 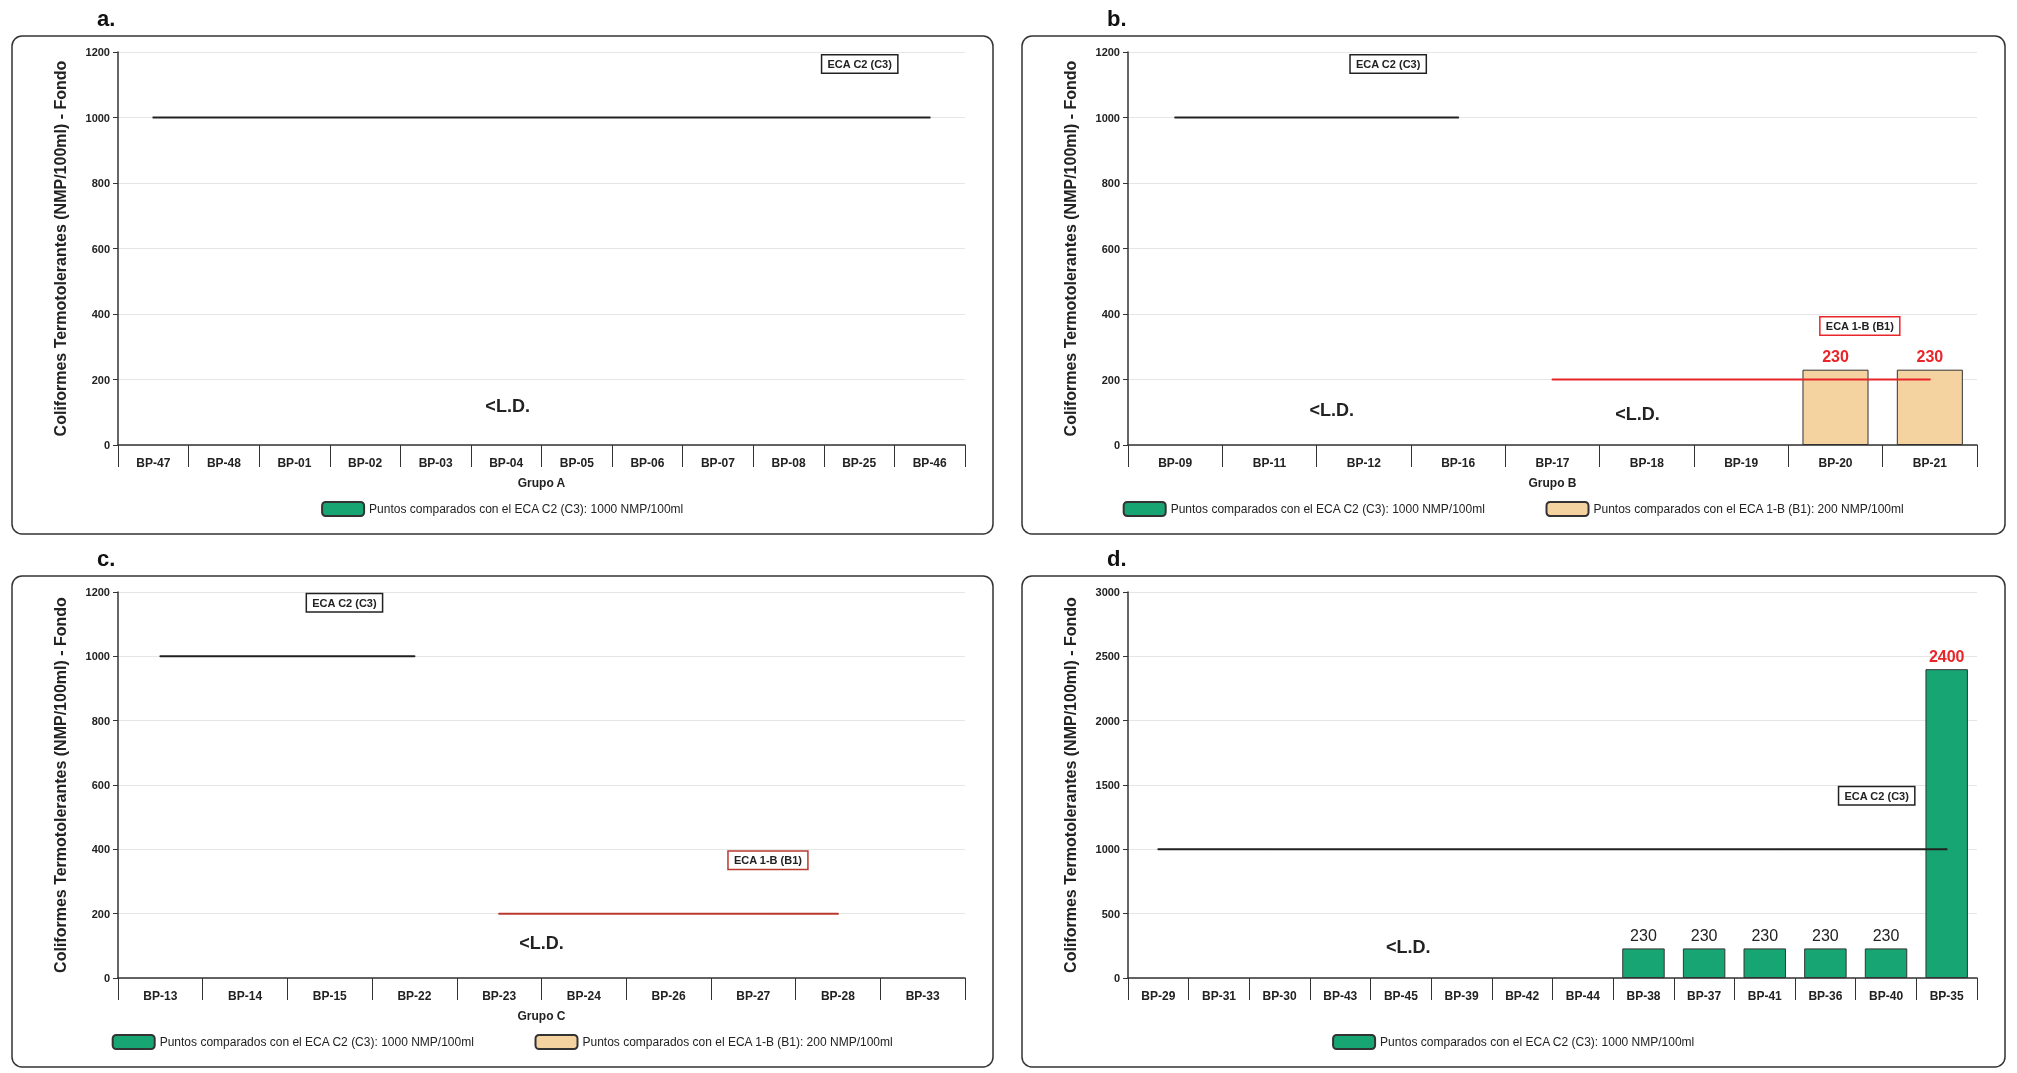 I want to click on x-tick-label: BP-26, so click(x=668, y=996).